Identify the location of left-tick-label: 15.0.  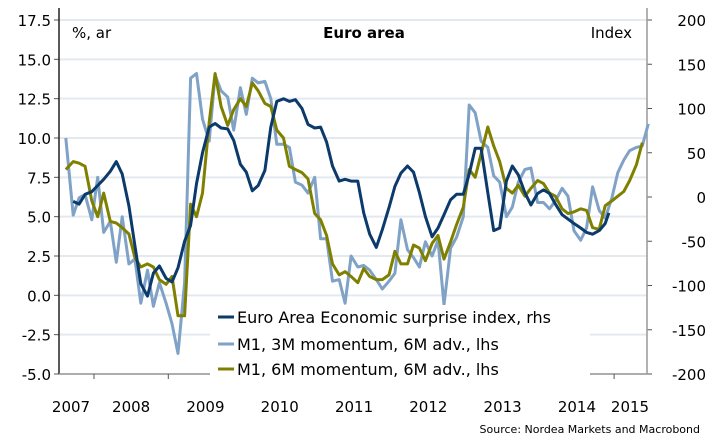
(34, 60).